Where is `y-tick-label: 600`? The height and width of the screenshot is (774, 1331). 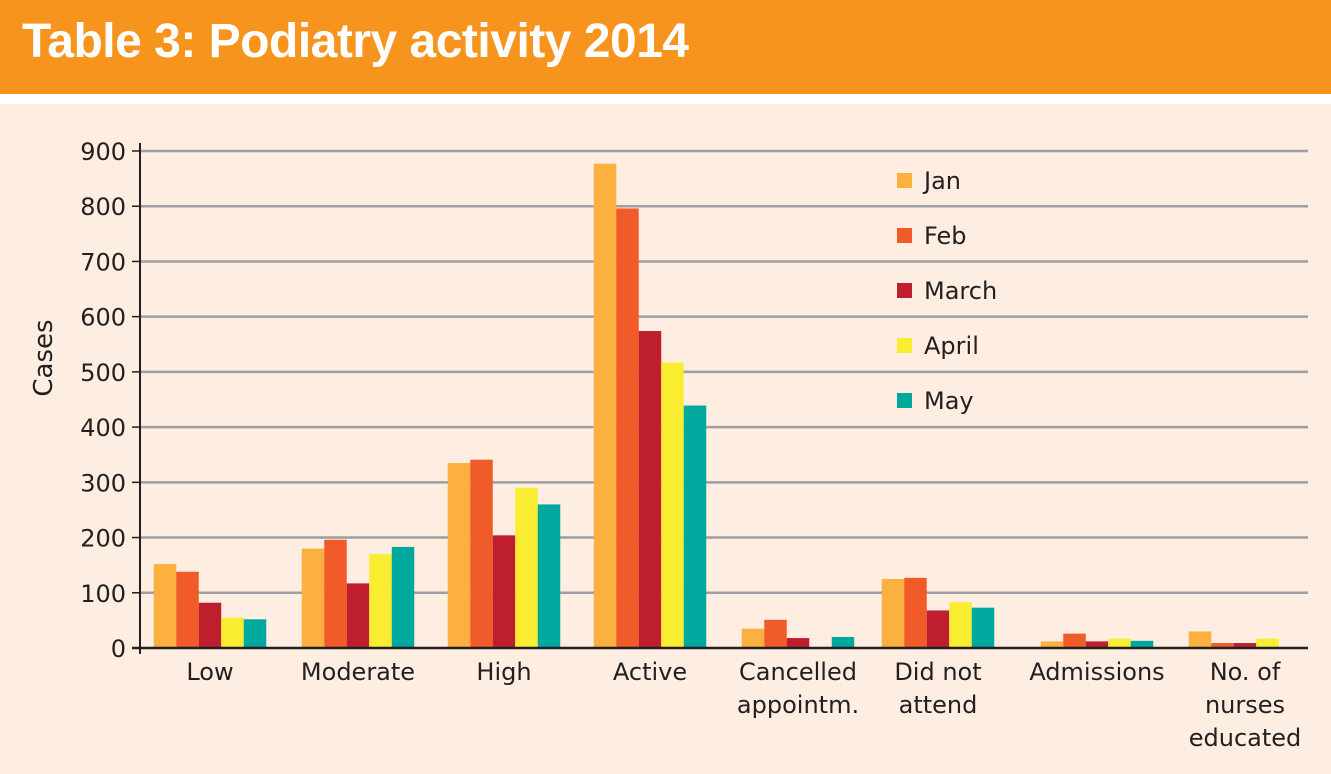 y-tick-label: 600 is located at coordinates (103, 318).